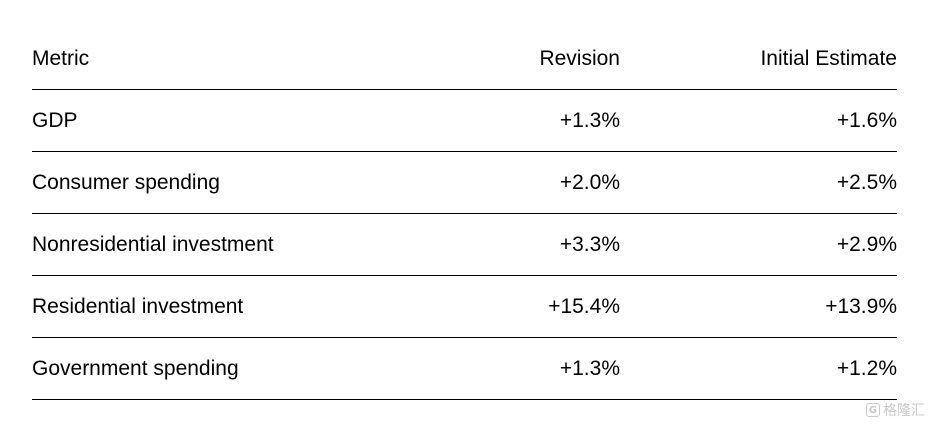 The width and height of the screenshot is (931, 428). What do you see at coordinates (579, 58) in the screenshot?
I see `header-revision: Revision` at bounding box center [579, 58].